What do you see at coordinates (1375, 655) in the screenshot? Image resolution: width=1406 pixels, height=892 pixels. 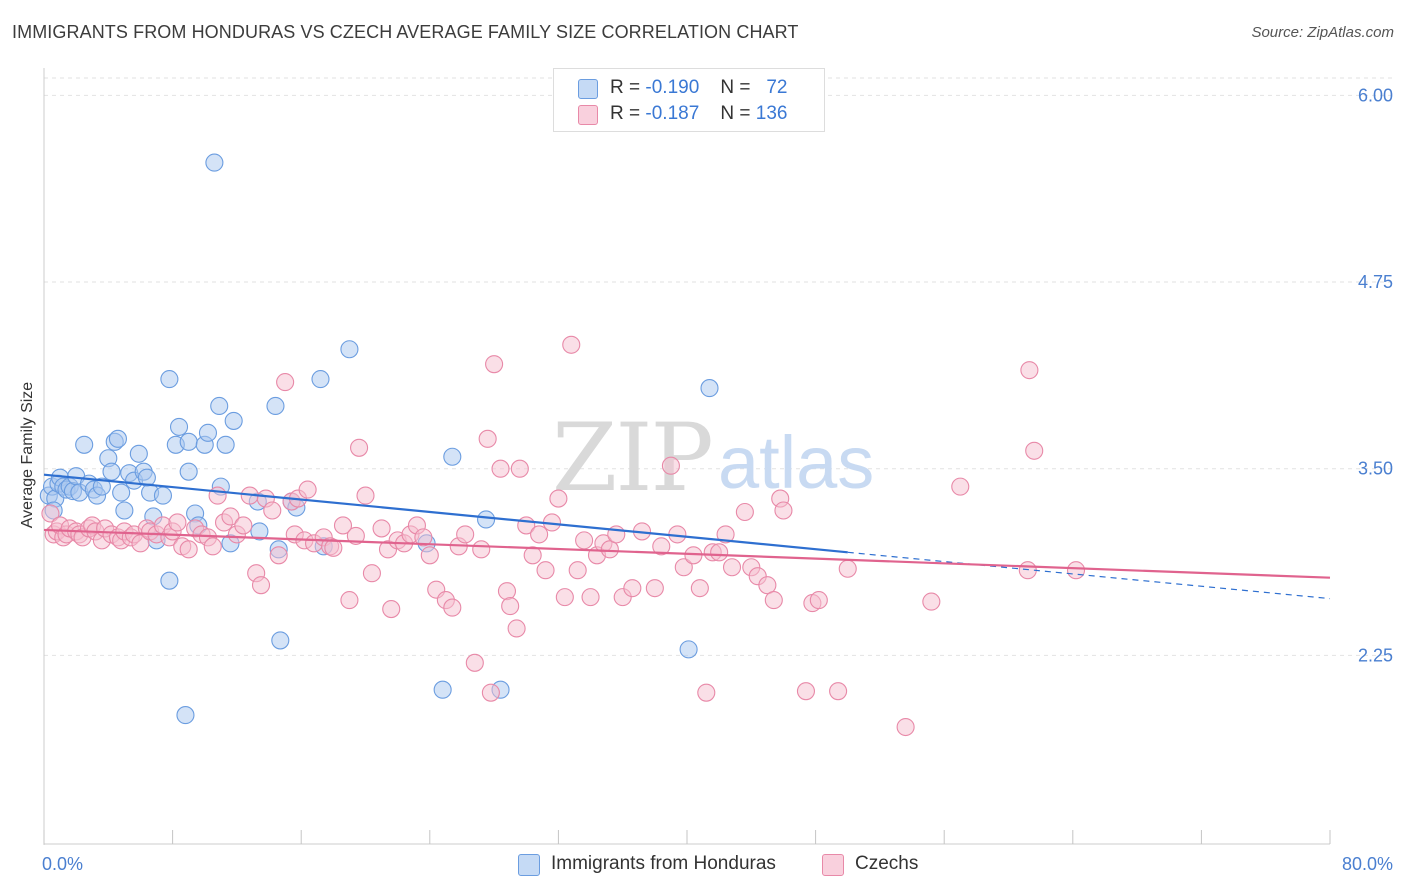 I see `y-tick-label: 2.25` at bounding box center [1375, 655].